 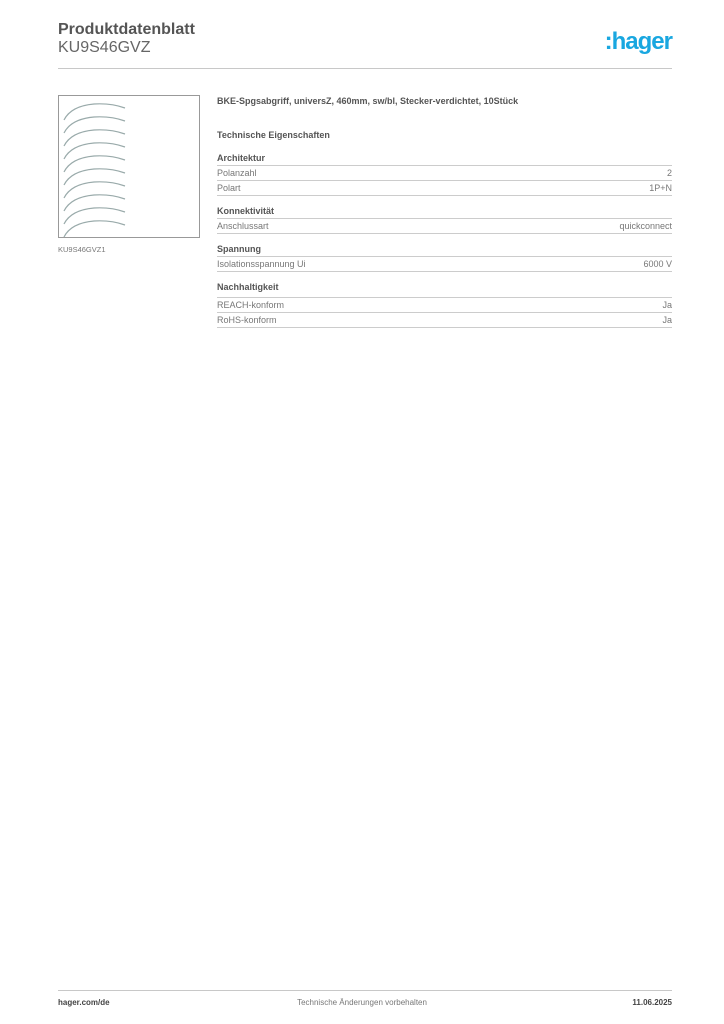 What do you see at coordinates (261, 264) in the screenshot?
I see `property-label: Isolationsspannung Ui` at bounding box center [261, 264].